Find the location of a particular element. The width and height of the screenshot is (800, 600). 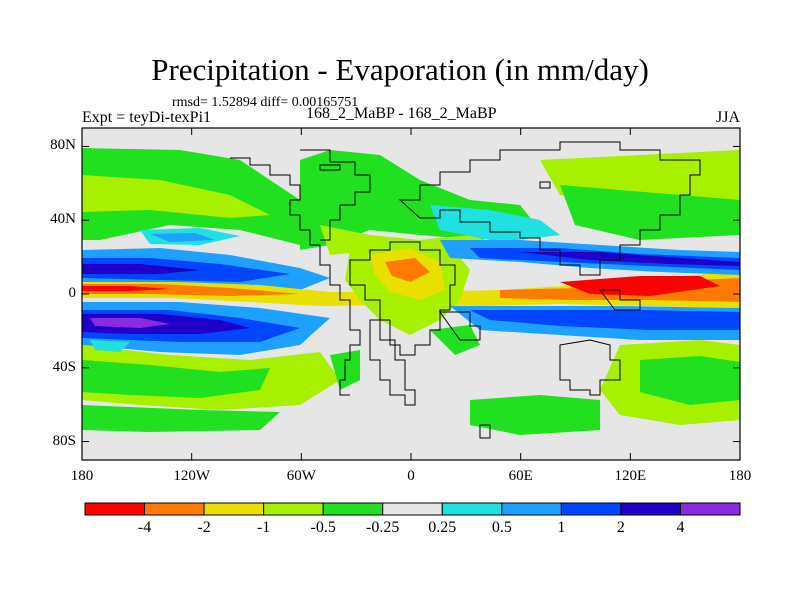

y-tick-label: 0 is located at coordinates (72, 293).